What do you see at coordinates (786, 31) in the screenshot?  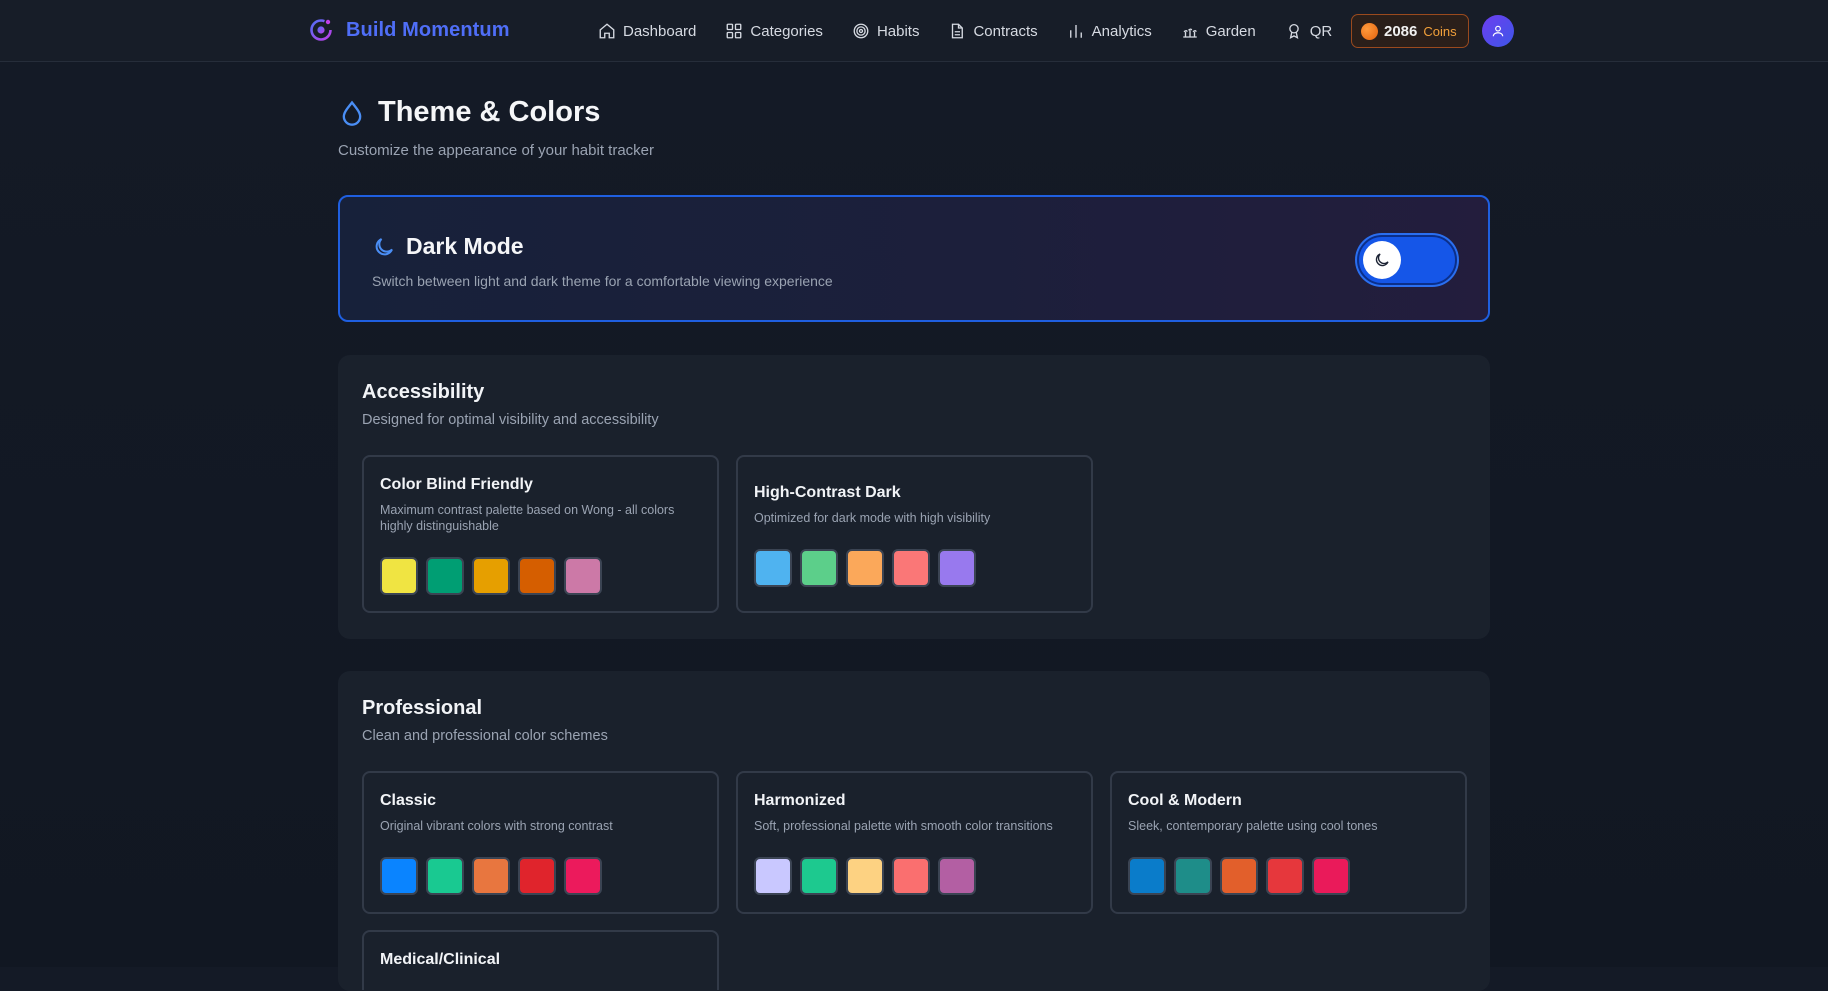 I see `nav-item-label: Categories` at bounding box center [786, 31].